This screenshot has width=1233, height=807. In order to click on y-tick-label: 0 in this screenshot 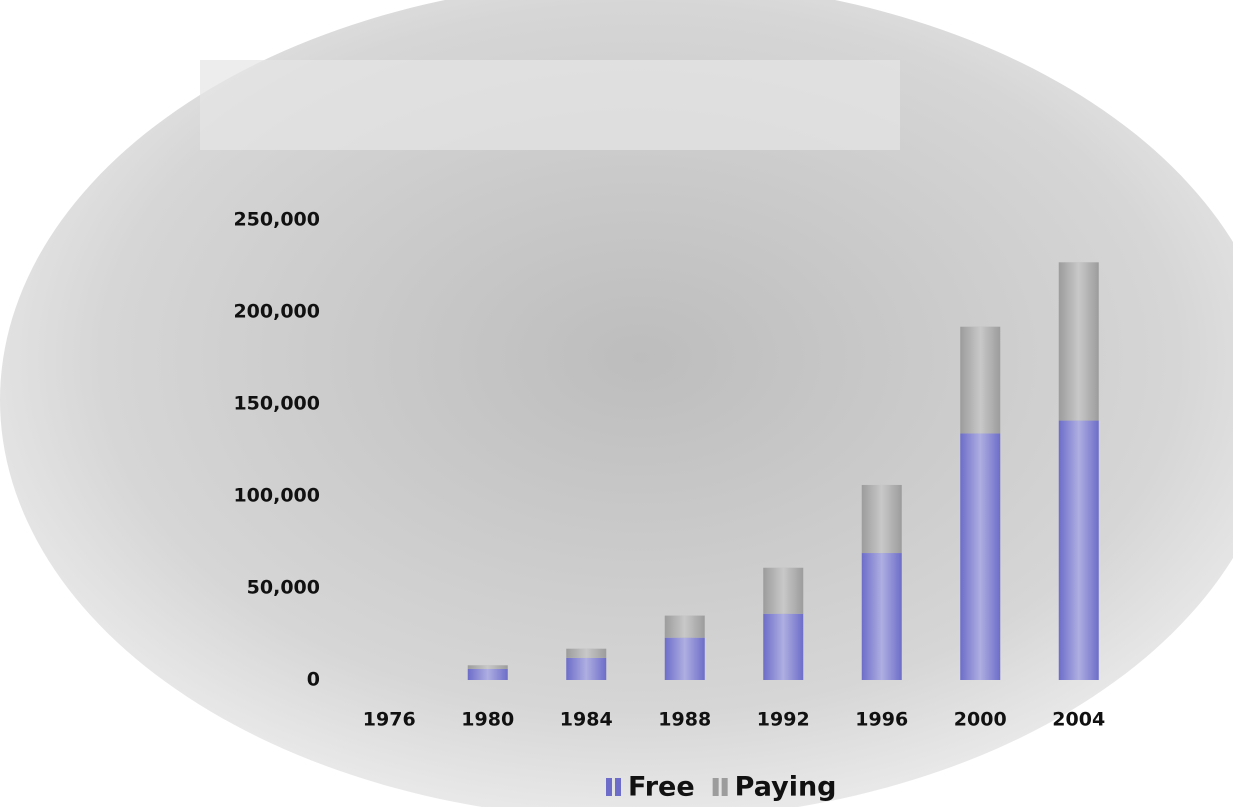, I will do `click(313, 680)`.